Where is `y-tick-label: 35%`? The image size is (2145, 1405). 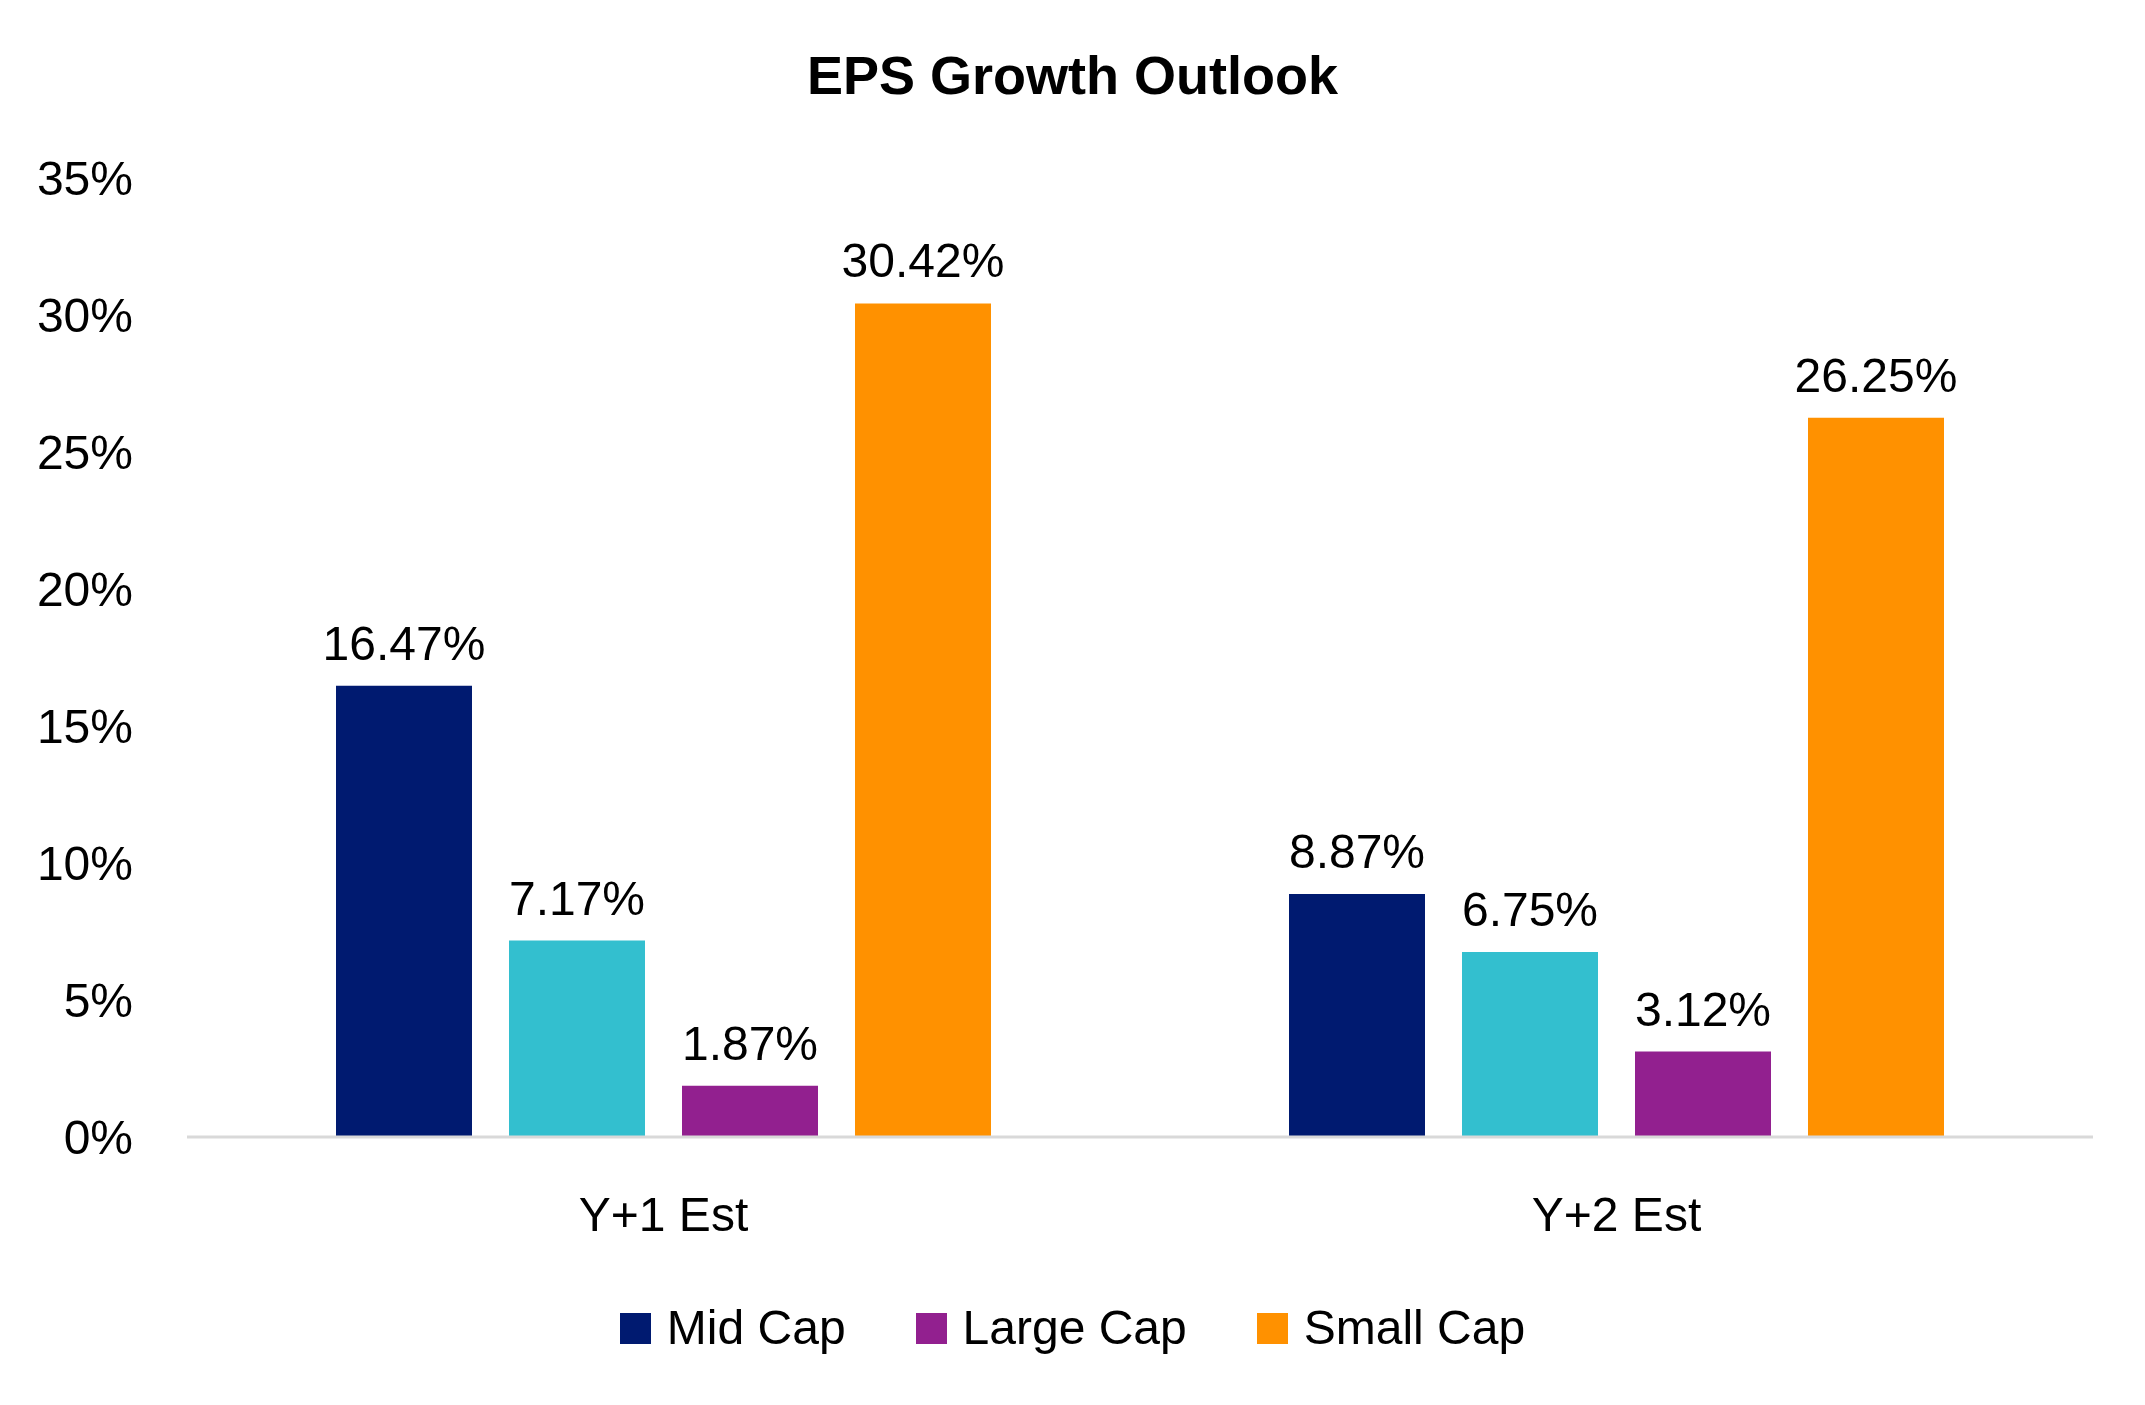
y-tick-label: 35% is located at coordinates (84, 179).